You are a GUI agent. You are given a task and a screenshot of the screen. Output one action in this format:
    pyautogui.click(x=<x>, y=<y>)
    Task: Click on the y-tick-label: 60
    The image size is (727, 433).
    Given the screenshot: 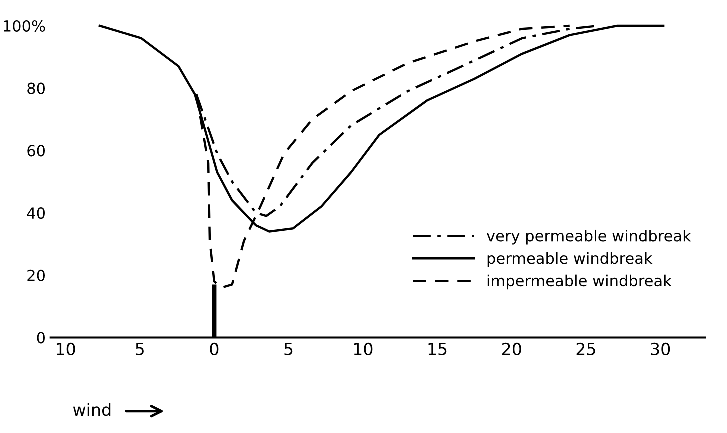 What is the action you would take?
    pyautogui.click(x=37, y=151)
    